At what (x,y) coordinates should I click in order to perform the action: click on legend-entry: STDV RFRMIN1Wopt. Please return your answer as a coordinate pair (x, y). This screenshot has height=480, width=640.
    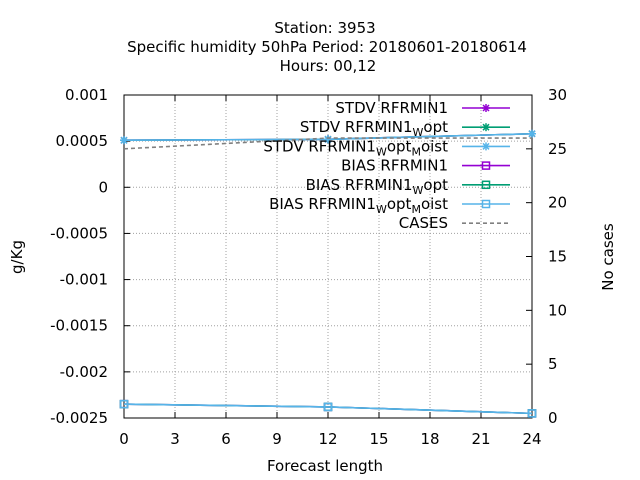
    Looking at the image, I should click on (405, 128).